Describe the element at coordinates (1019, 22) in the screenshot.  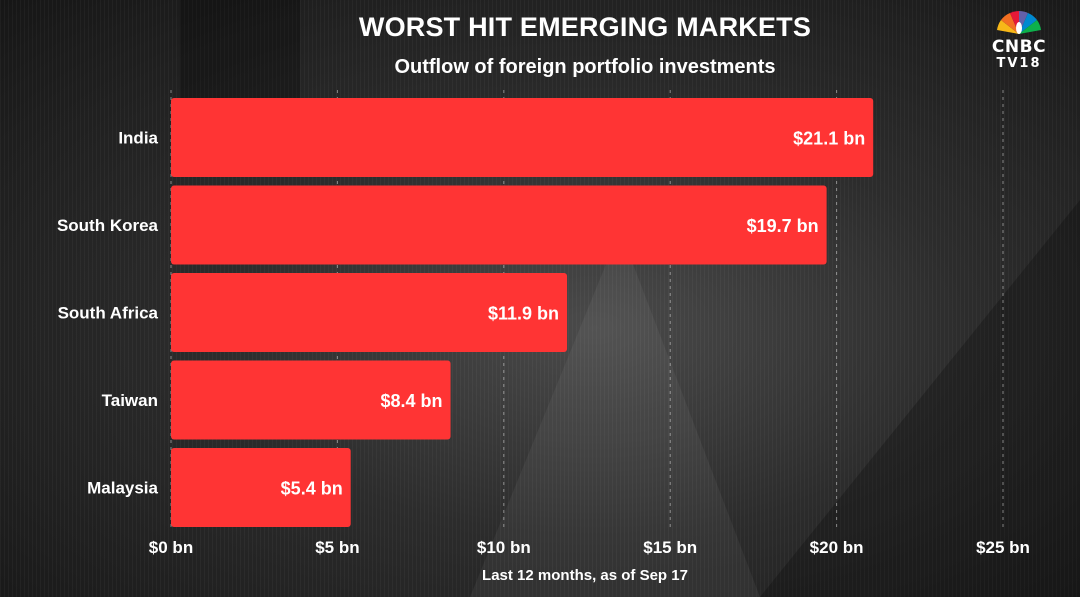
I see `peacock-icon` at that location.